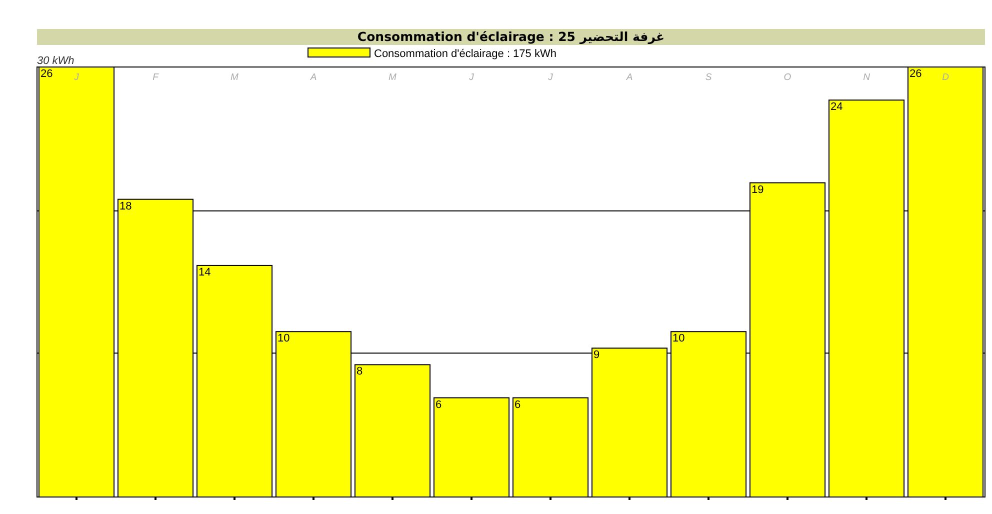  I want to click on data-label: 9, so click(596, 355).